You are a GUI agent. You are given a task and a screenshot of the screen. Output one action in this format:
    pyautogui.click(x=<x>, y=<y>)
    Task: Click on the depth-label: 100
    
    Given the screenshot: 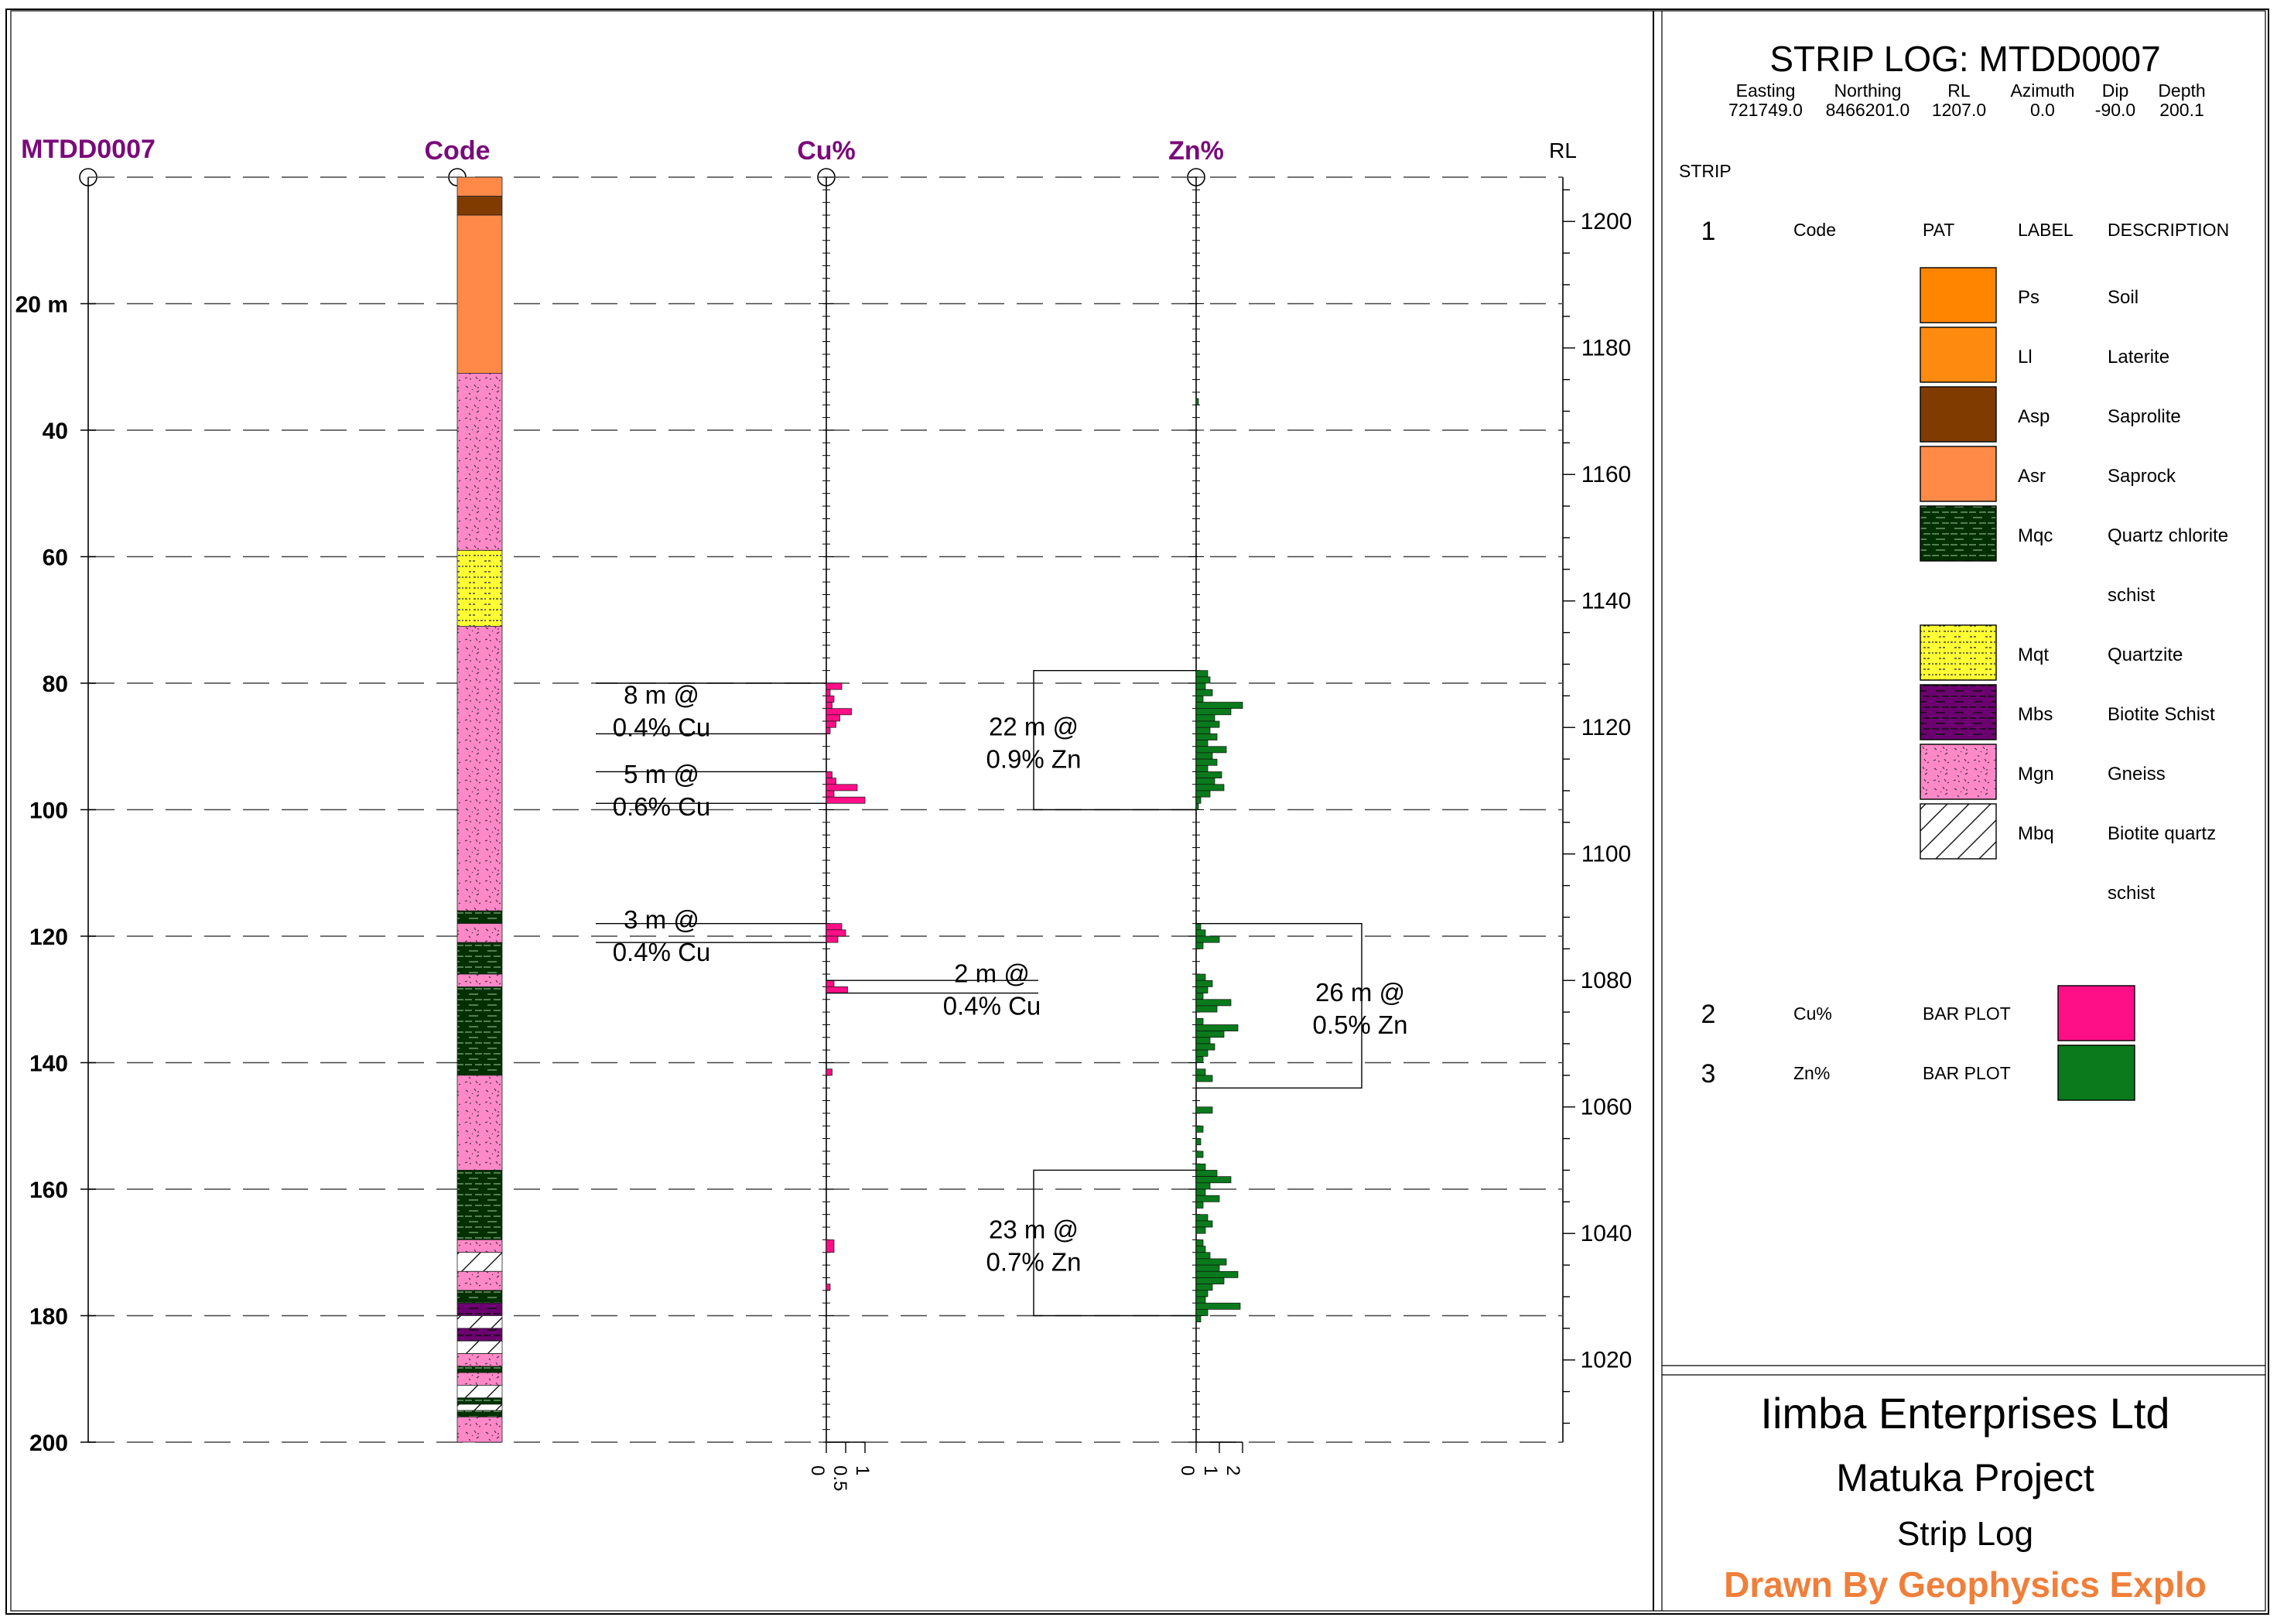 What is the action you would take?
    pyautogui.click(x=48, y=811)
    